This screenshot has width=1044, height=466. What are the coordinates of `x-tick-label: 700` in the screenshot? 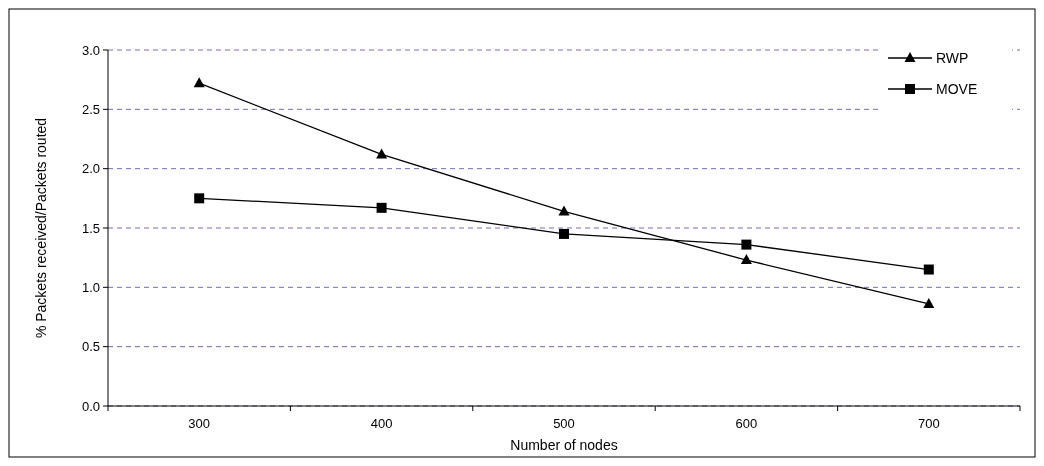 It's located at (928, 423).